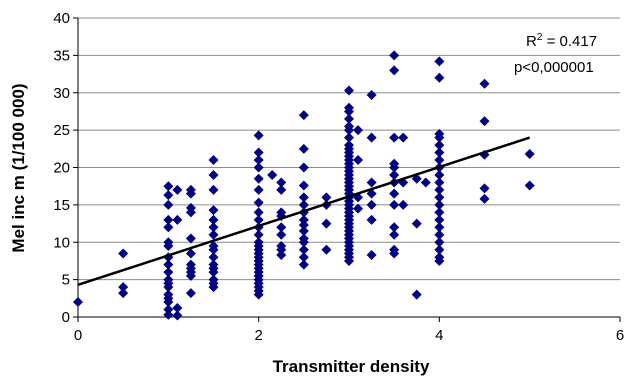  What do you see at coordinates (61, 18) in the screenshot?
I see `y-tick-label: 40` at bounding box center [61, 18].